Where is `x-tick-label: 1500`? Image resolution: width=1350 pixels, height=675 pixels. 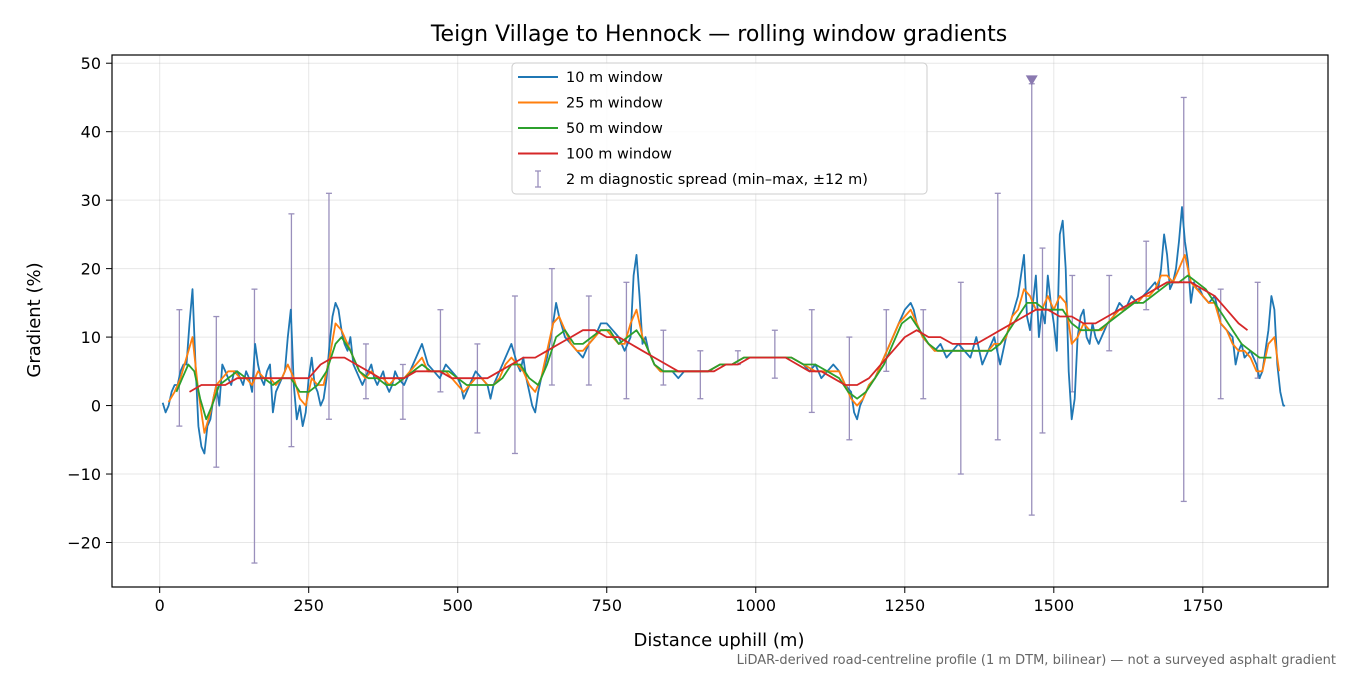
x-tick-label: 1500 is located at coordinates (1053, 605).